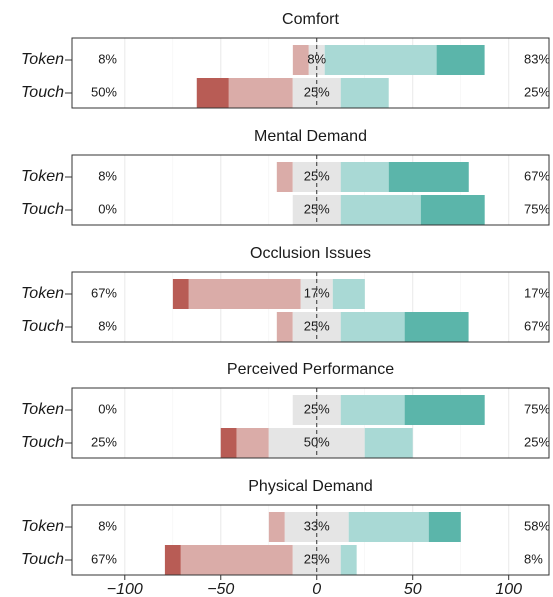 The height and width of the screenshot is (597, 553). I want to click on positive-label: 17%, so click(537, 292).